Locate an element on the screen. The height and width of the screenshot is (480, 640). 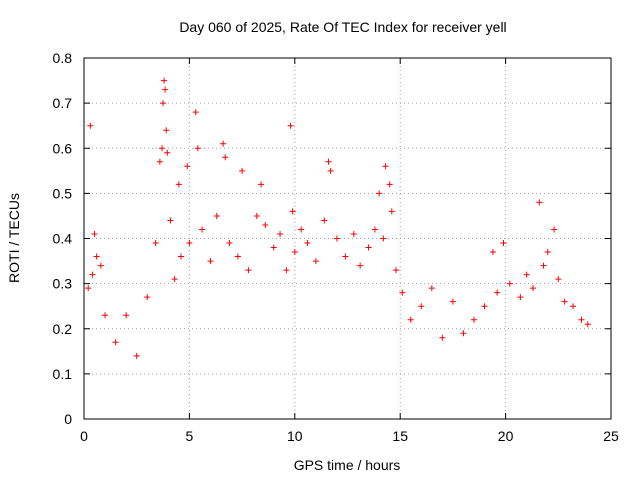
y-tick-label: 0.6 is located at coordinates (63, 148).